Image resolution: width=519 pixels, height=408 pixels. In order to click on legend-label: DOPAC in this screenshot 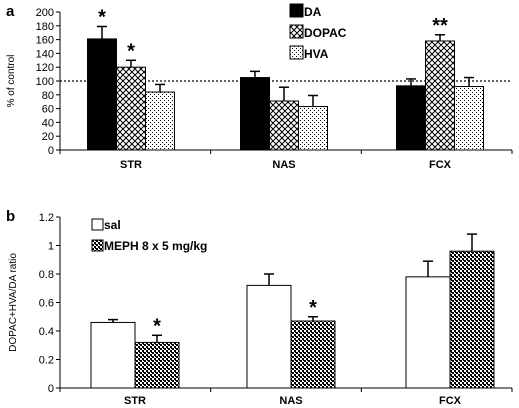, I will do `click(325, 33)`.